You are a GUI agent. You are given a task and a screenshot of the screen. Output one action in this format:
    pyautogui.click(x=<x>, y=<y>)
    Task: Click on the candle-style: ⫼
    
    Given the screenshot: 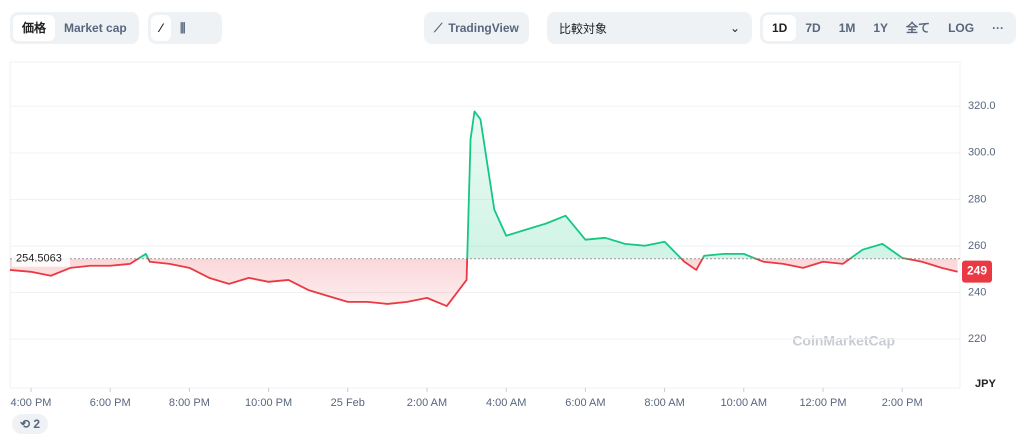 What is the action you would take?
    pyautogui.click(x=183, y=28)
    